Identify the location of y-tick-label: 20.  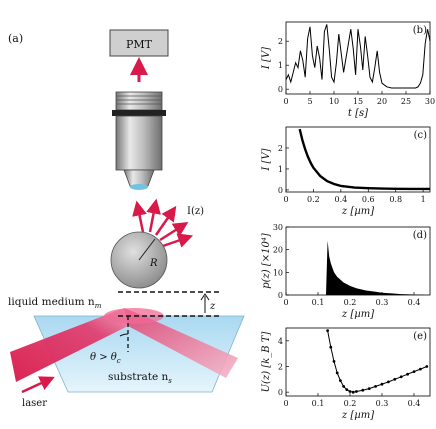
(278, 250).